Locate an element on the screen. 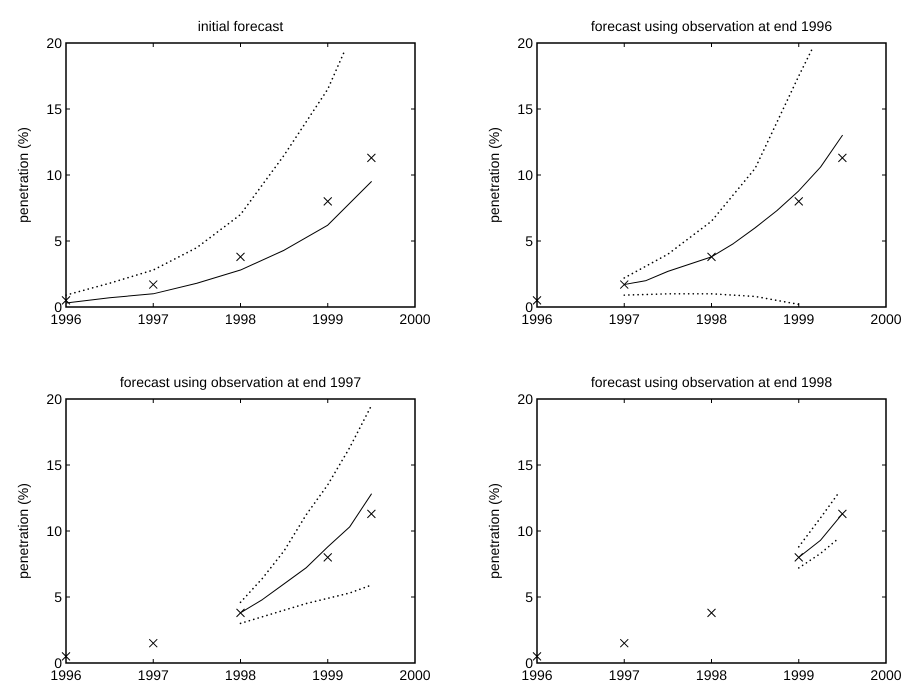 The width and height of the screenshot is (917, 700). chart-title: forecast using observation at end 1996 is located at coordinates (711, 26).